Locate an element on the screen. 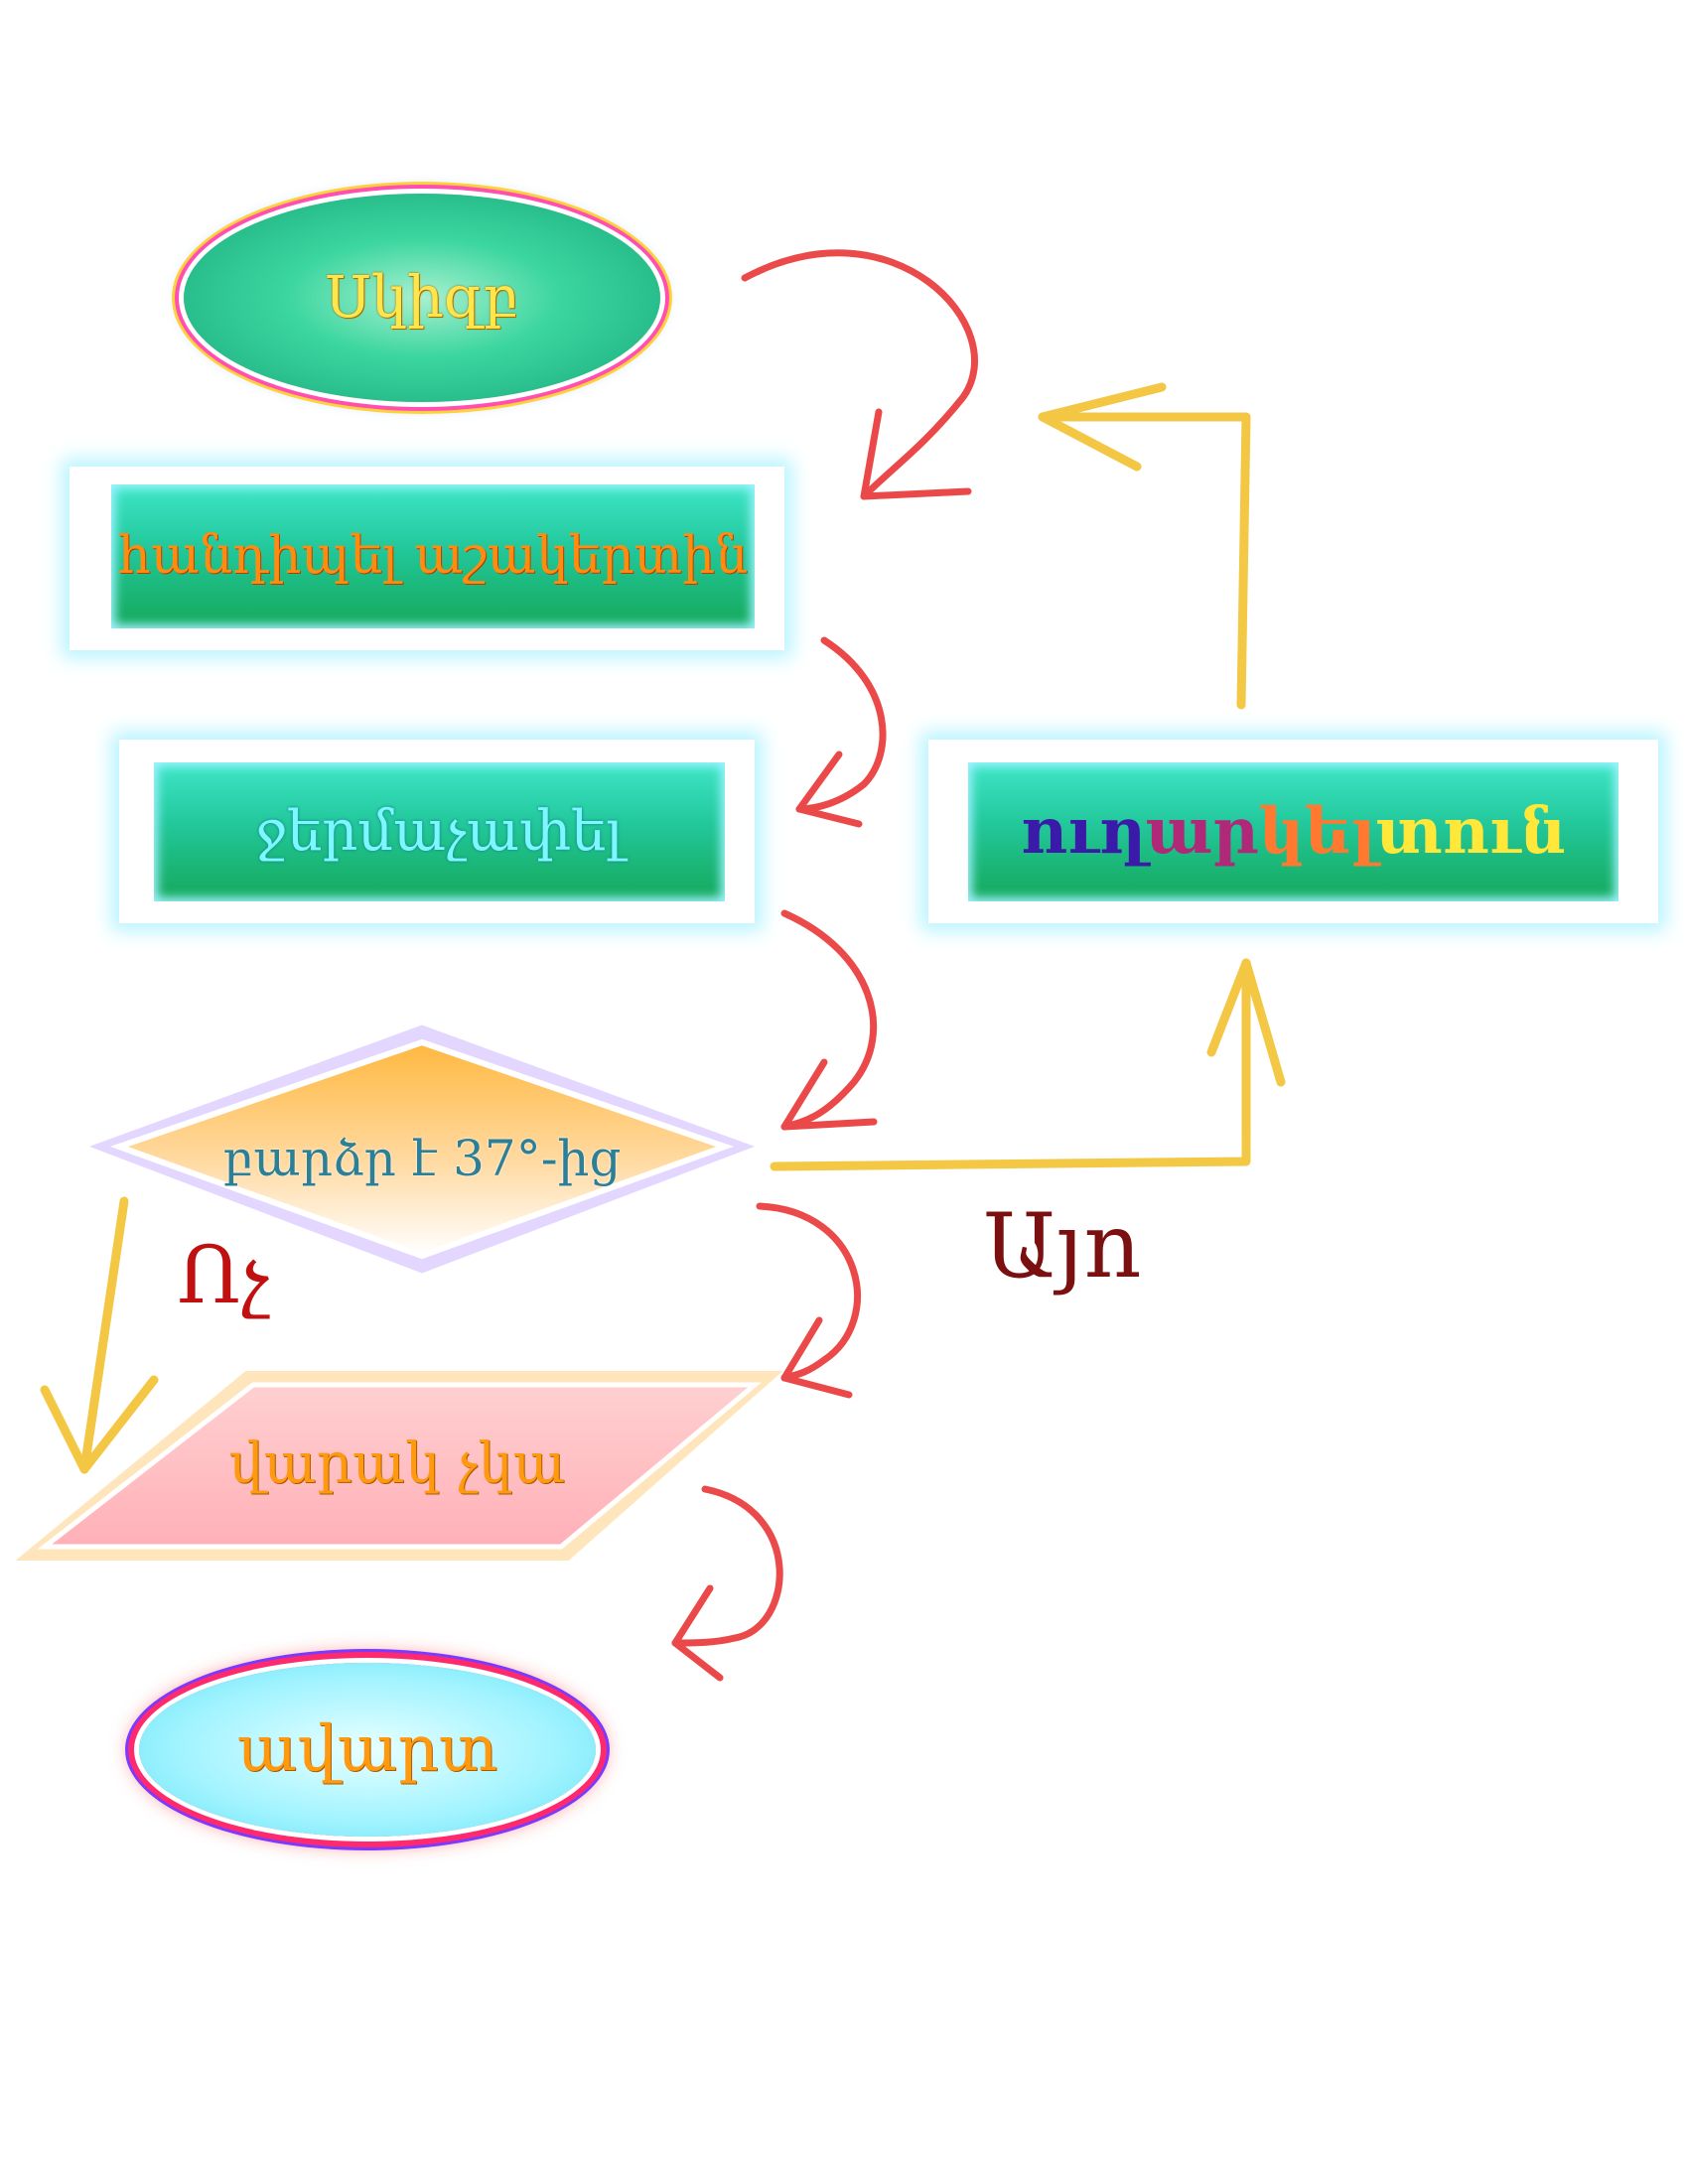 Image resolution: width=1688 pixels, height=2184 pixels. arrow-no-to-nodanger is located at coordinates (104, 1335).